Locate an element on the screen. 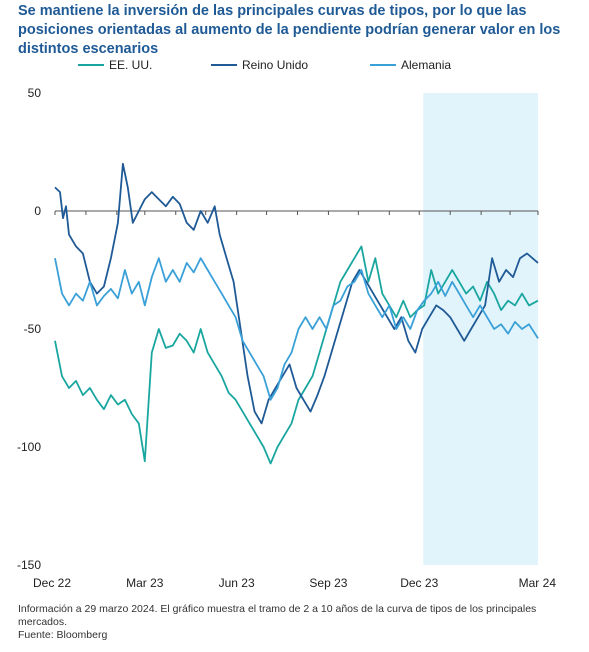  legend-label-reino-unido: Reino Unido is located at coordinates (275, 65).